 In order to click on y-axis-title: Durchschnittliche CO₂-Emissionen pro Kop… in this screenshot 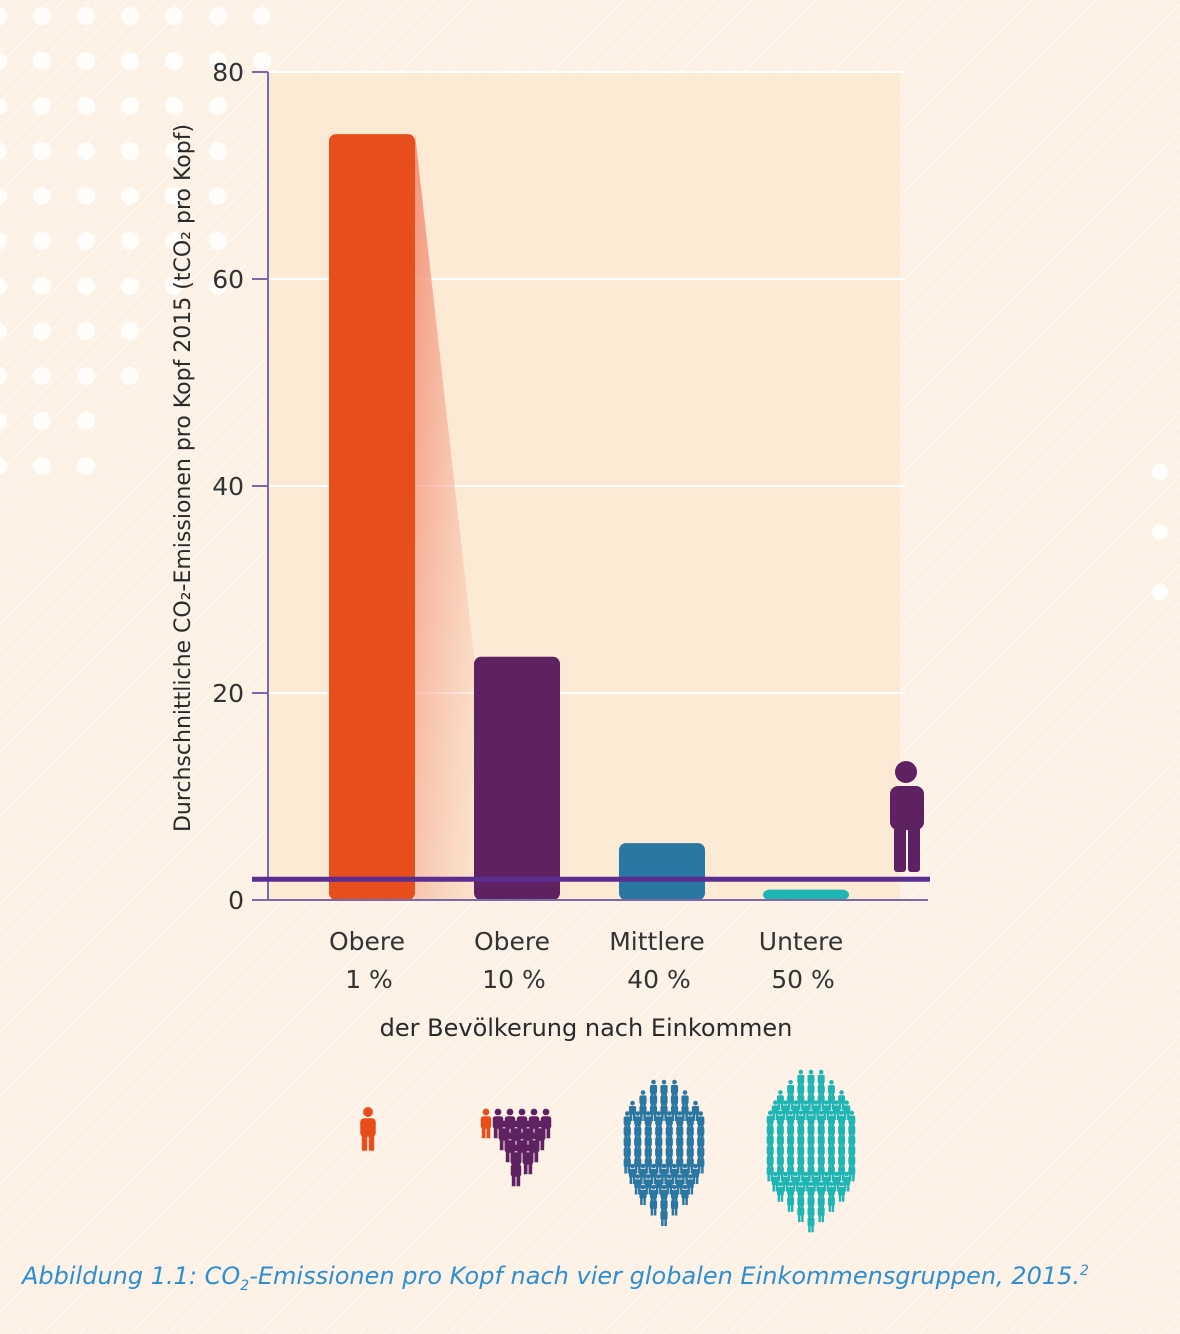, I will do `click(183, 478)`.